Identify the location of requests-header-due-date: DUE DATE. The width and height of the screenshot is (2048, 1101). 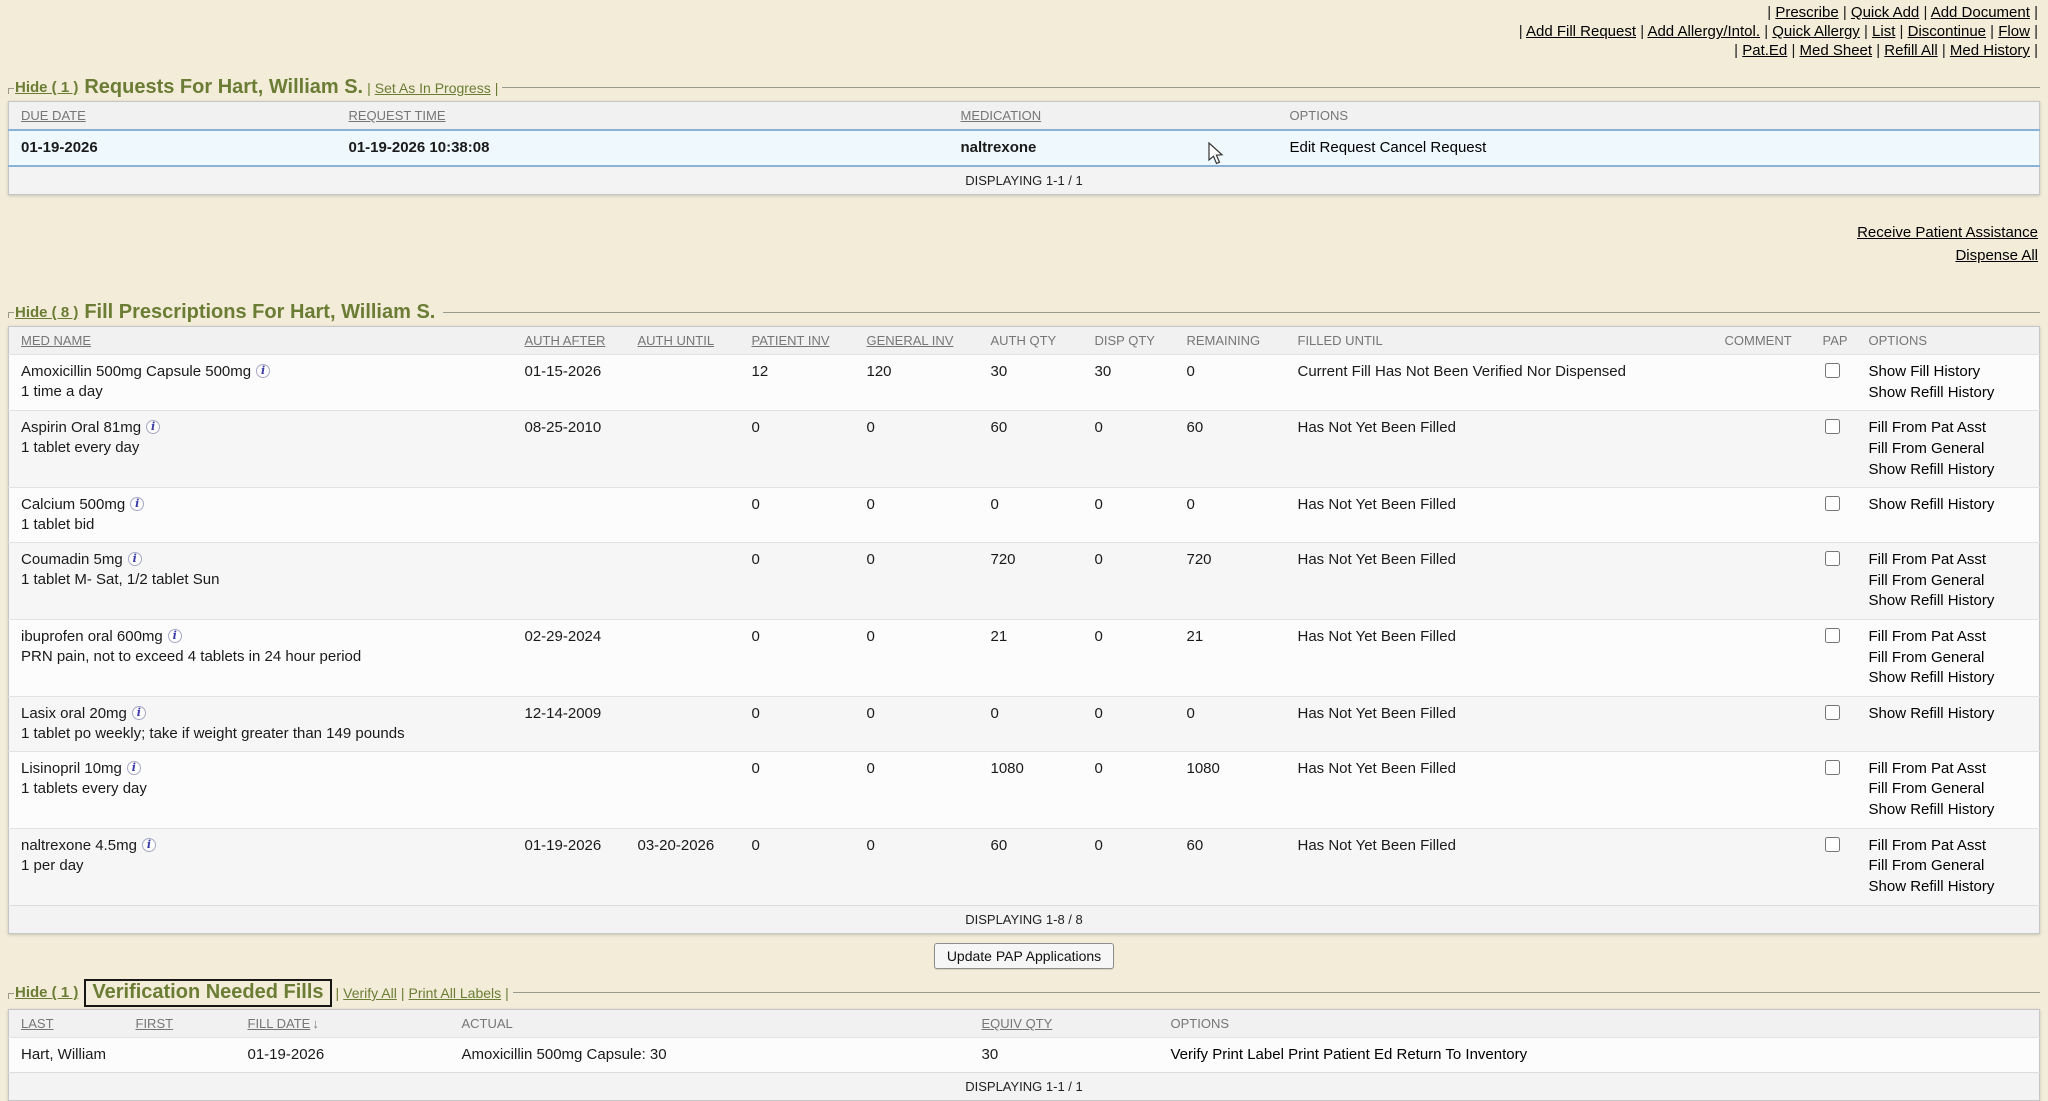
(172, 115).